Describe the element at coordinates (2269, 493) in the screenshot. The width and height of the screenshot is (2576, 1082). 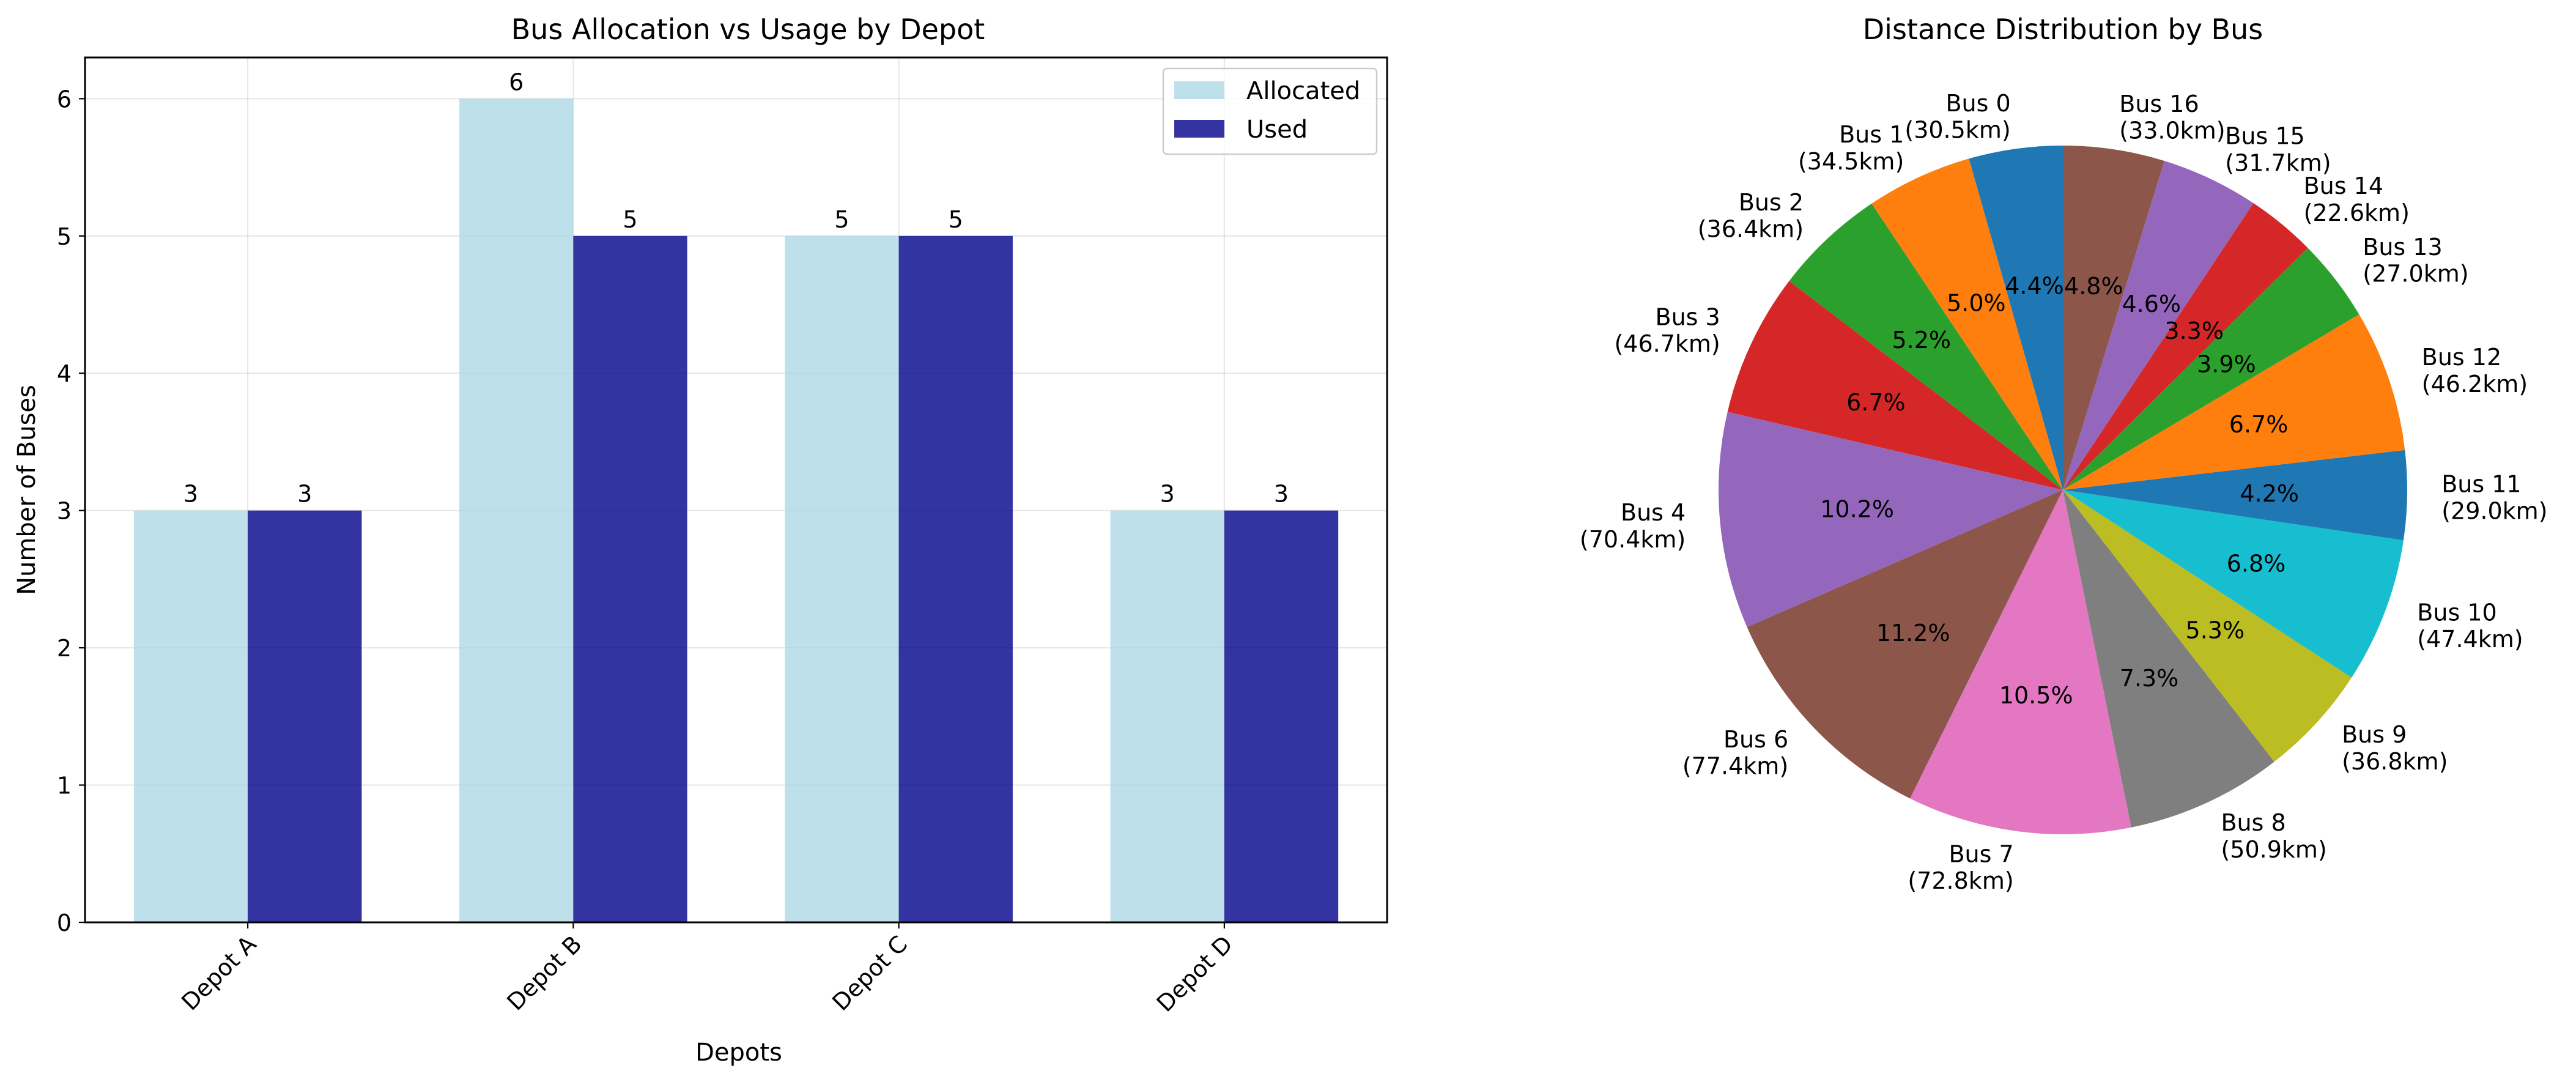
I see `pie-percent-label: 4.2%` at that location.